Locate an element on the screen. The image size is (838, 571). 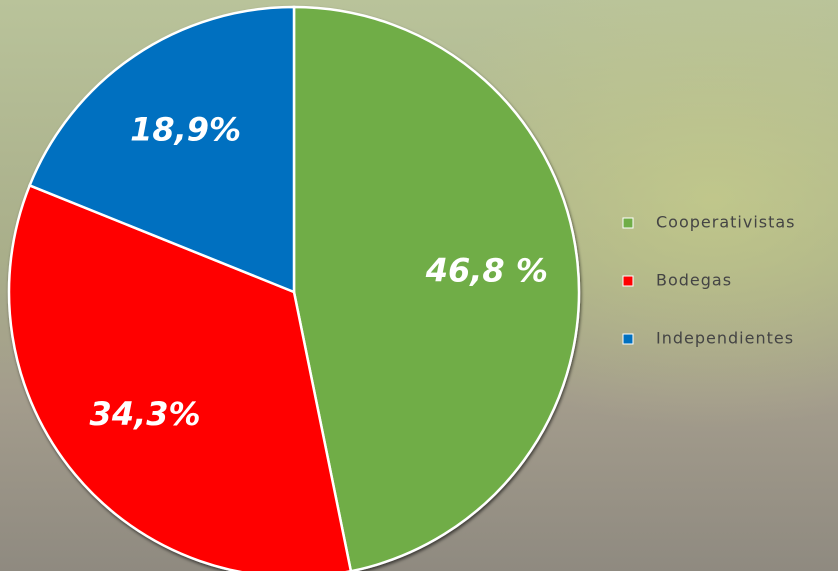
legend: Cooperativistas Bodegas Independientes is located at coordinates (709, 280).